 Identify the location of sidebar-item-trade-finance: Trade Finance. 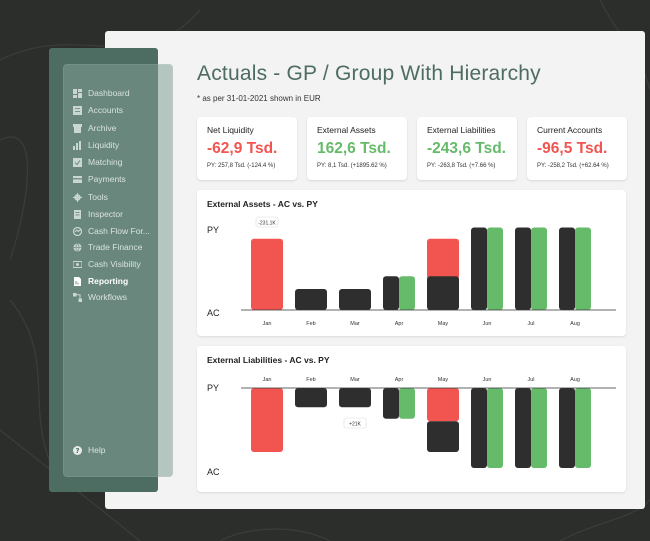
(121, 247).